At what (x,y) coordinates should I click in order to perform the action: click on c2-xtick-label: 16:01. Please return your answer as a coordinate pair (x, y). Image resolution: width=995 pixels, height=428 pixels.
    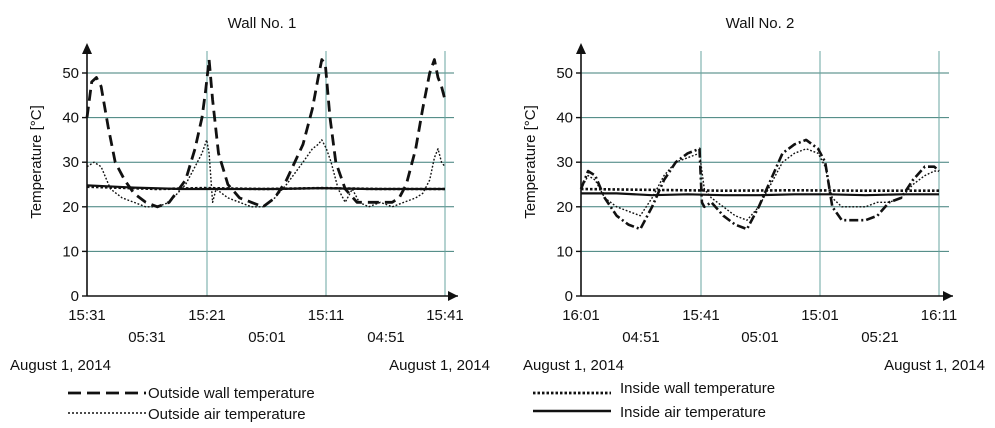
    Looking at the image, I should click on (581, 315).